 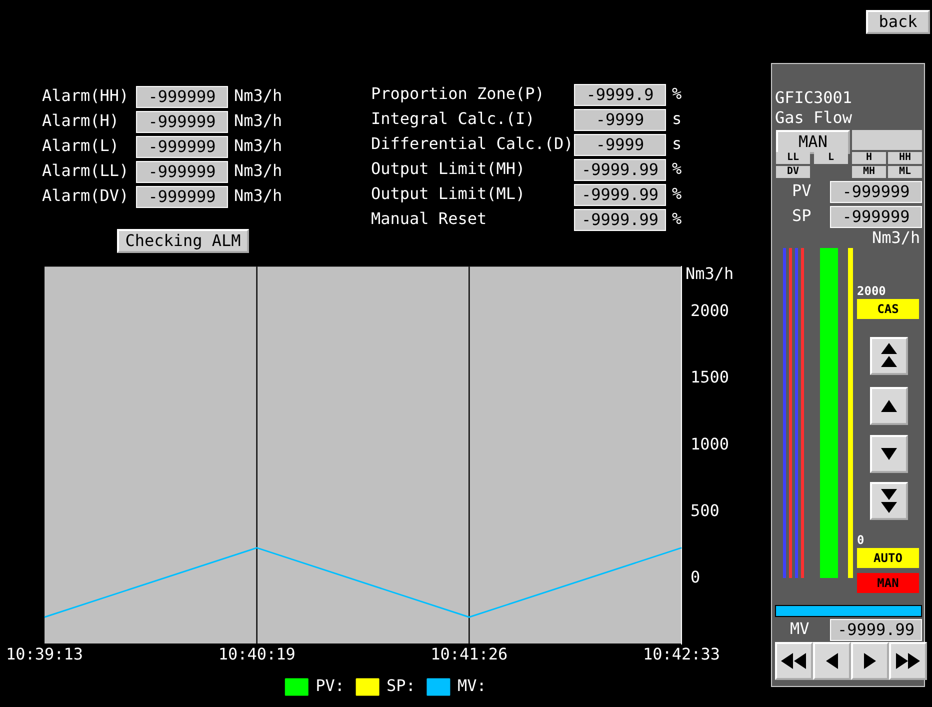 What do you see at coordinates (469, 654) in the screenshot?
I see `x-tick-label: 10:41:26` at bounding box center [469, 654].